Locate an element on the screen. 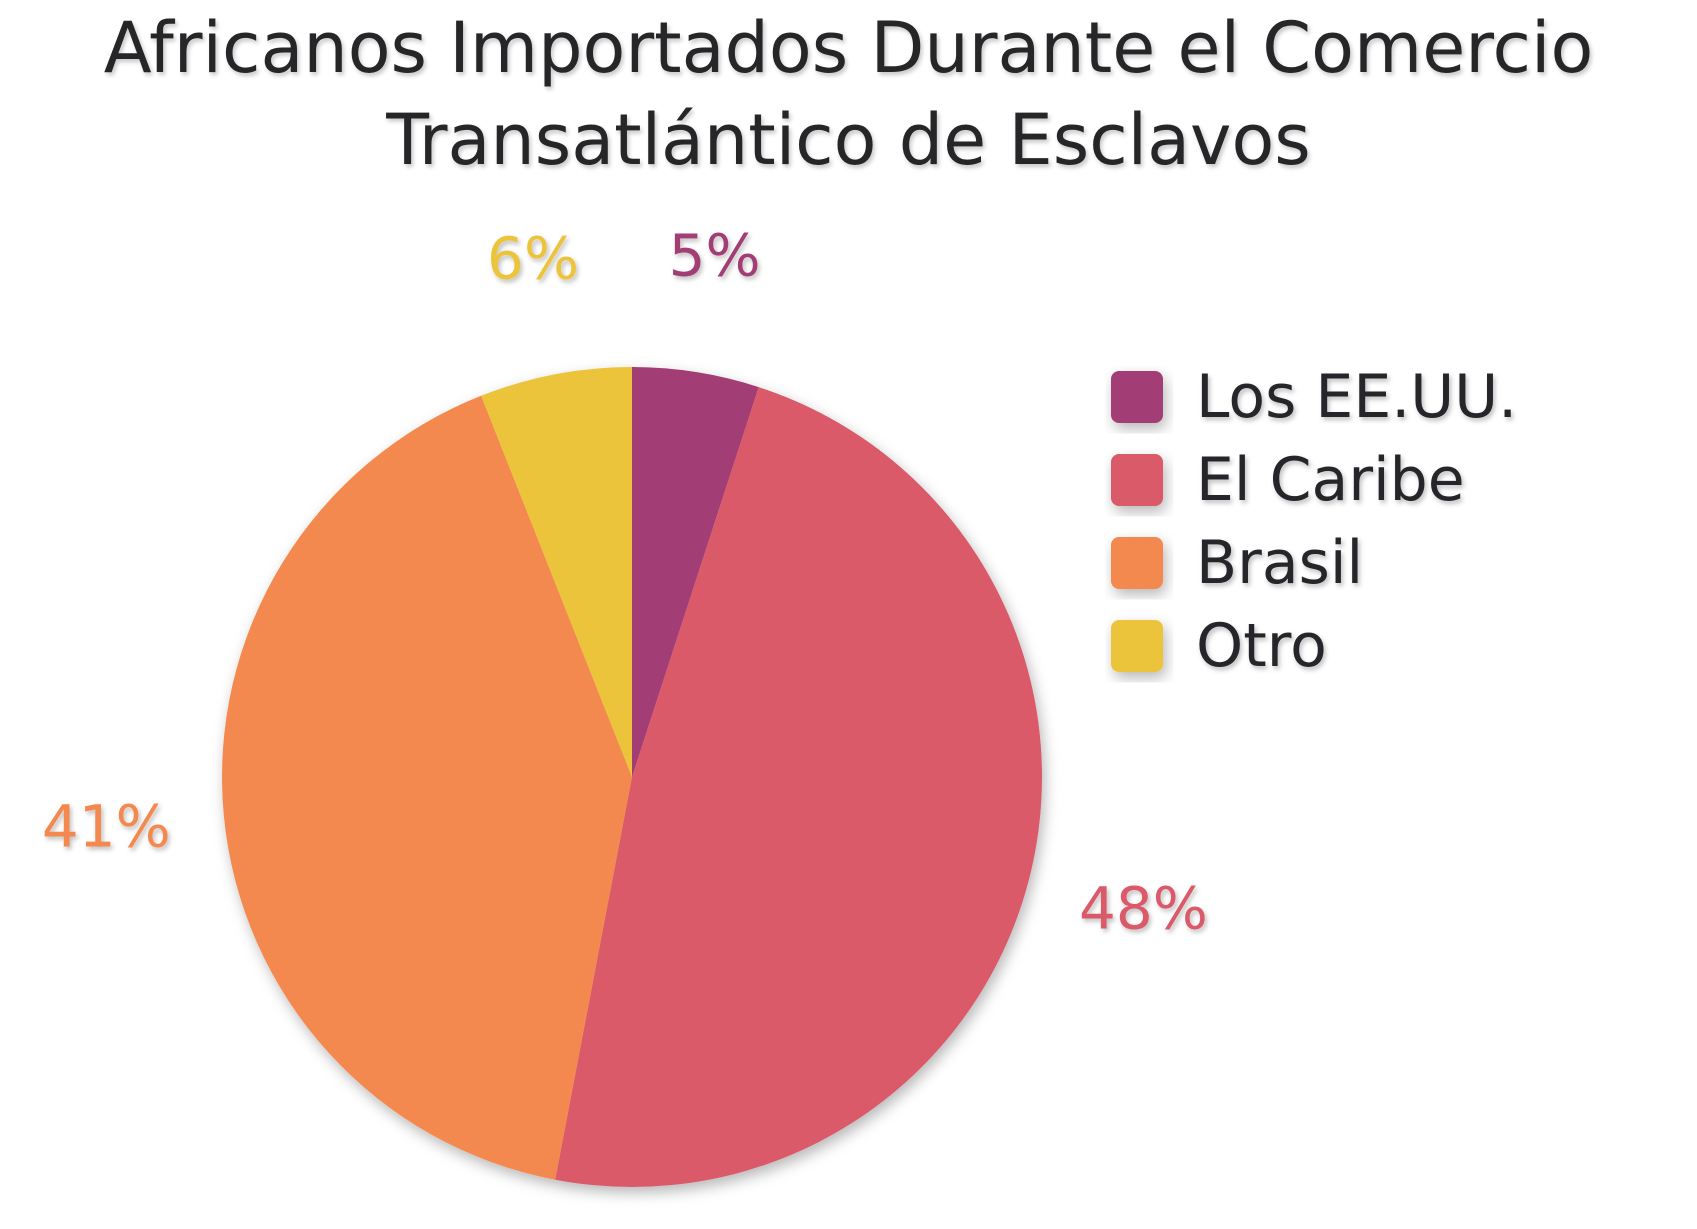 This screenshot has width=1697, height=1229. legend-item-el-caribe: El Caribe is located at coordinates (1288, 480).